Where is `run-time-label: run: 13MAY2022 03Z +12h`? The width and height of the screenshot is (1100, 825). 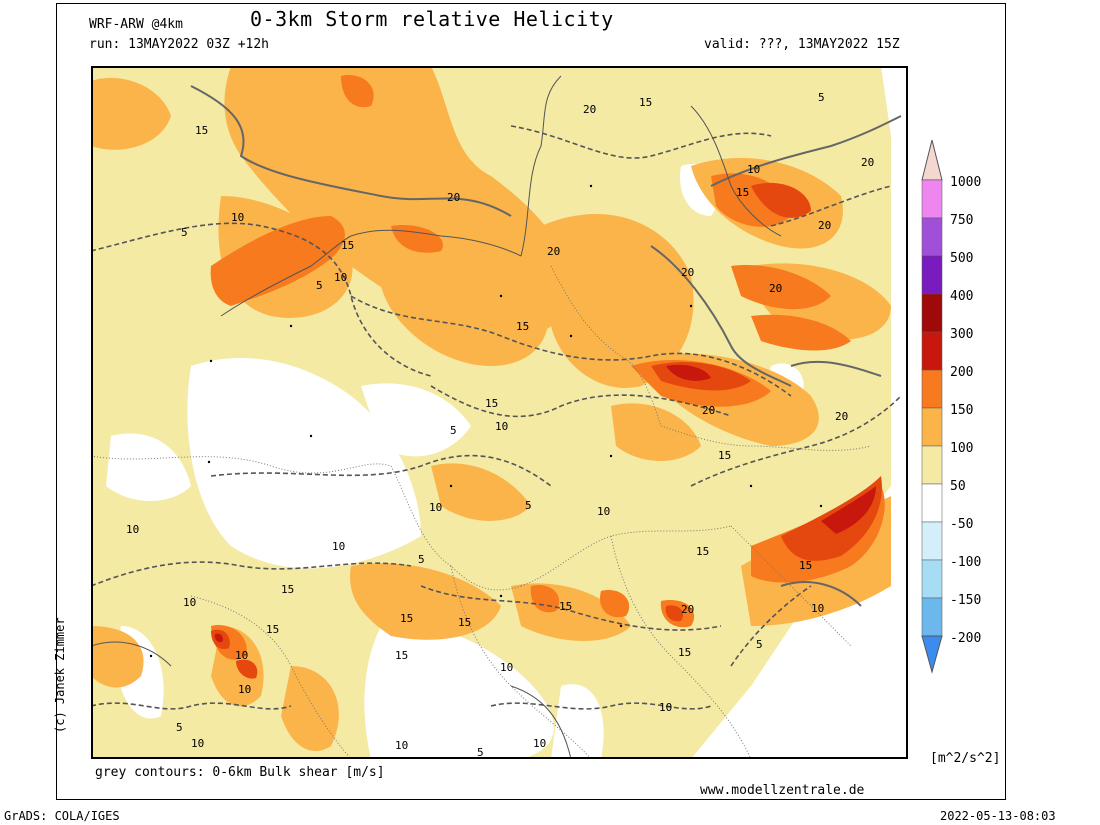
run-time-label: run: 13MAY2022 03Z +12h is located at coordinates (179, 44).